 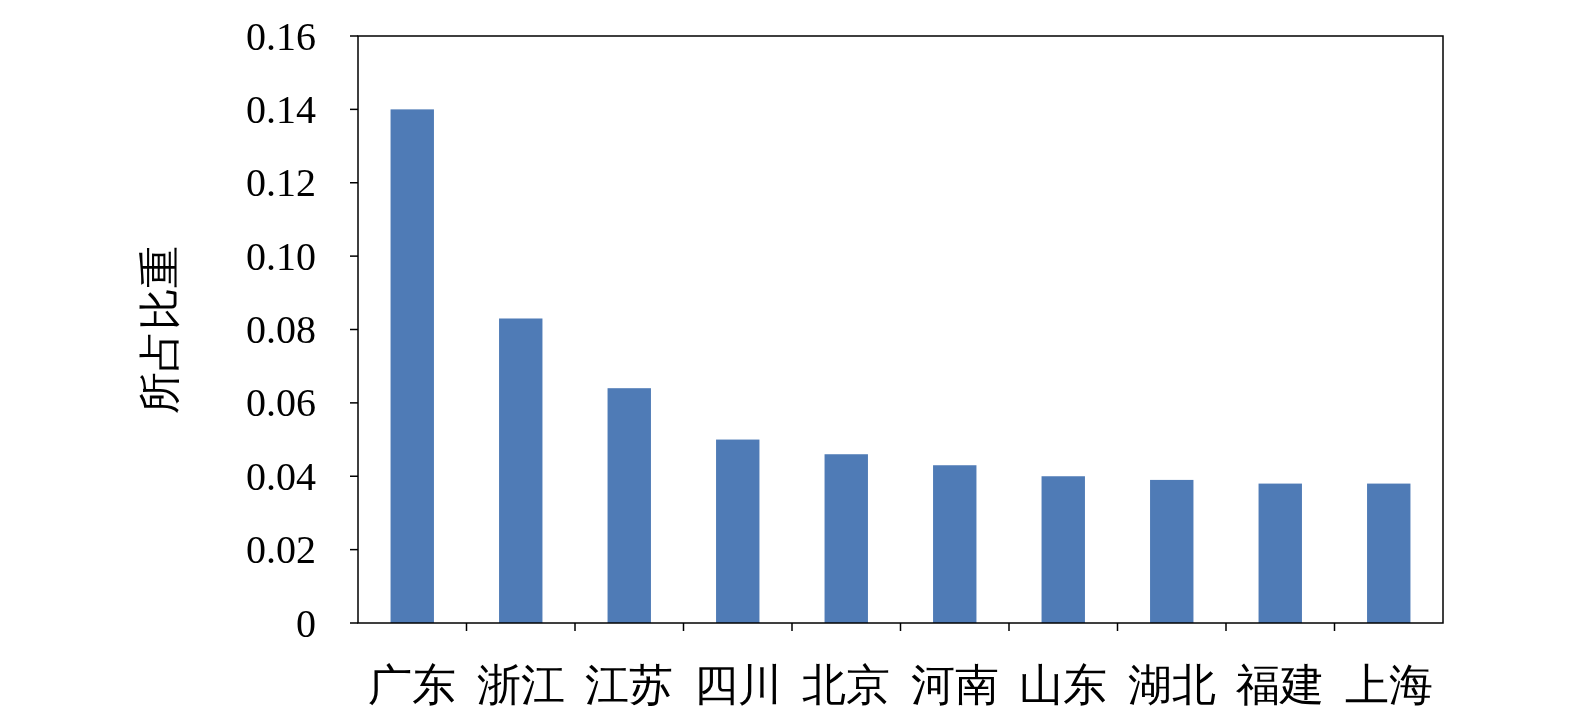 I want to click on y-axis-title: 所占比重, so click(x=160, y=329).